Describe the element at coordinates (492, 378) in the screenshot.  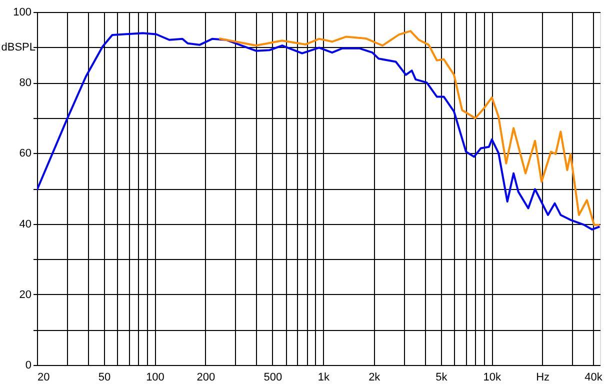
I see `x-tick-label: 10k` at that location.